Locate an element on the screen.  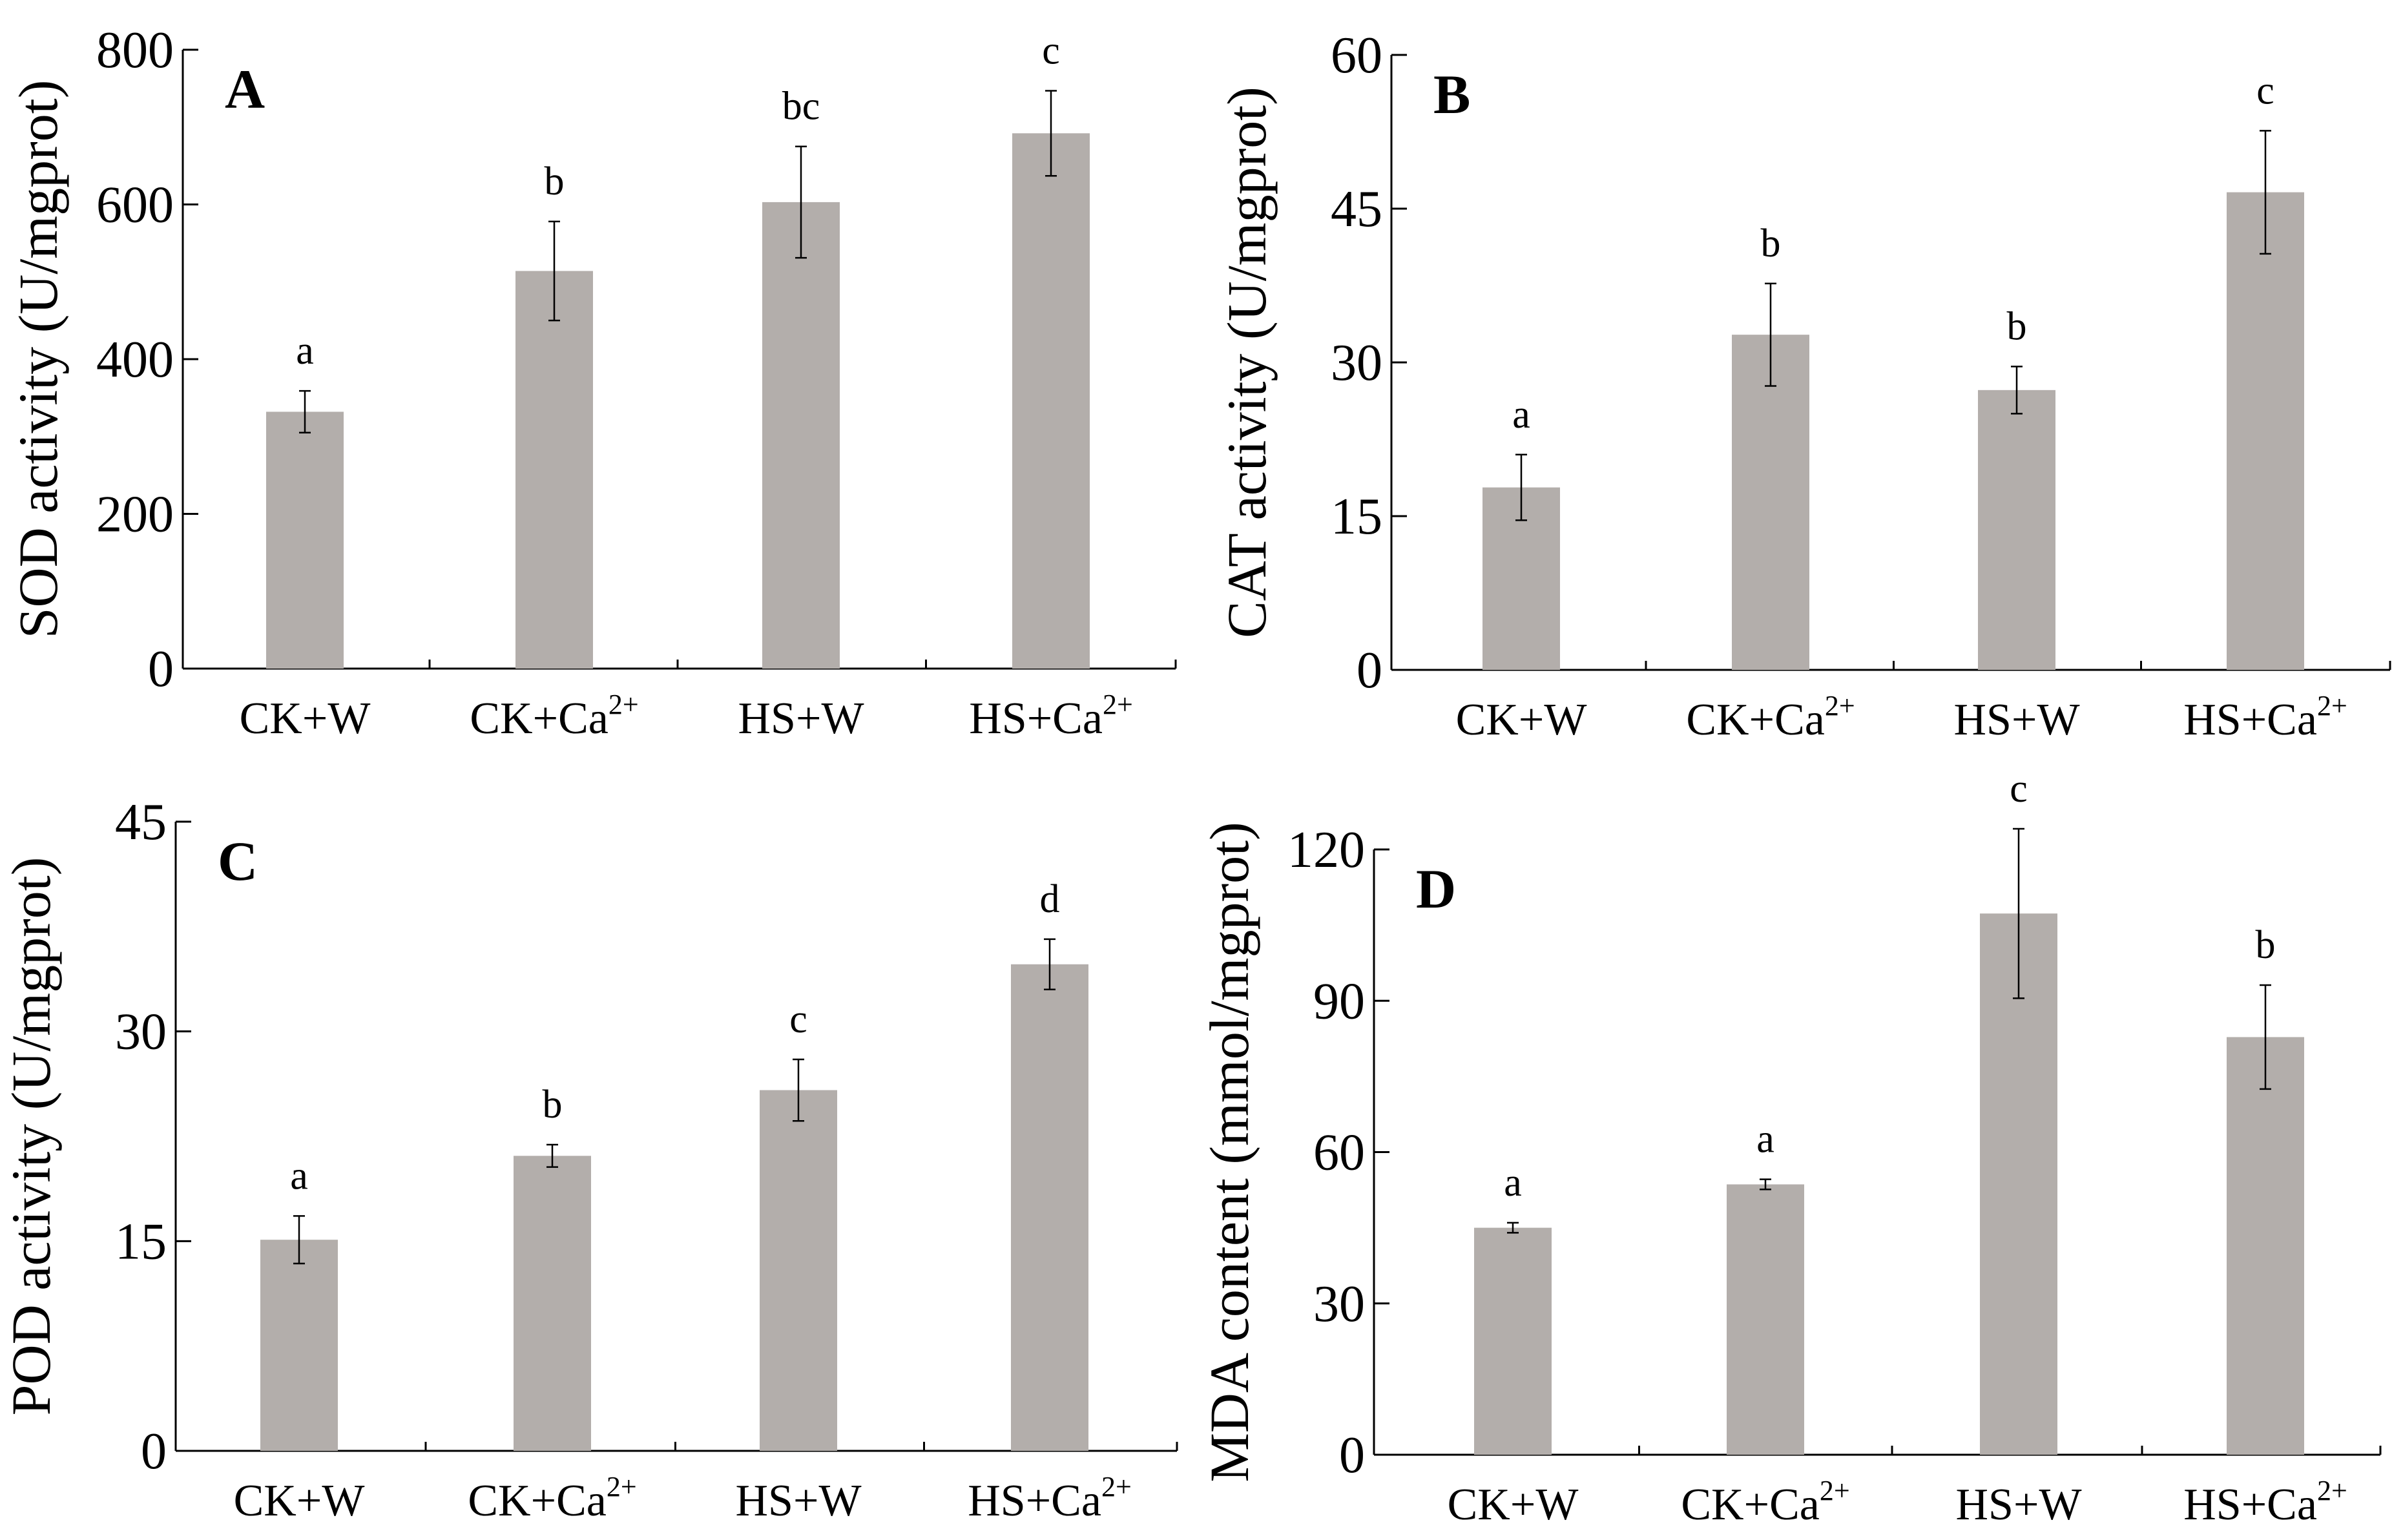
y-axis-label: CAT activity (U/mgprot) is located at coordinates (1247, 362).